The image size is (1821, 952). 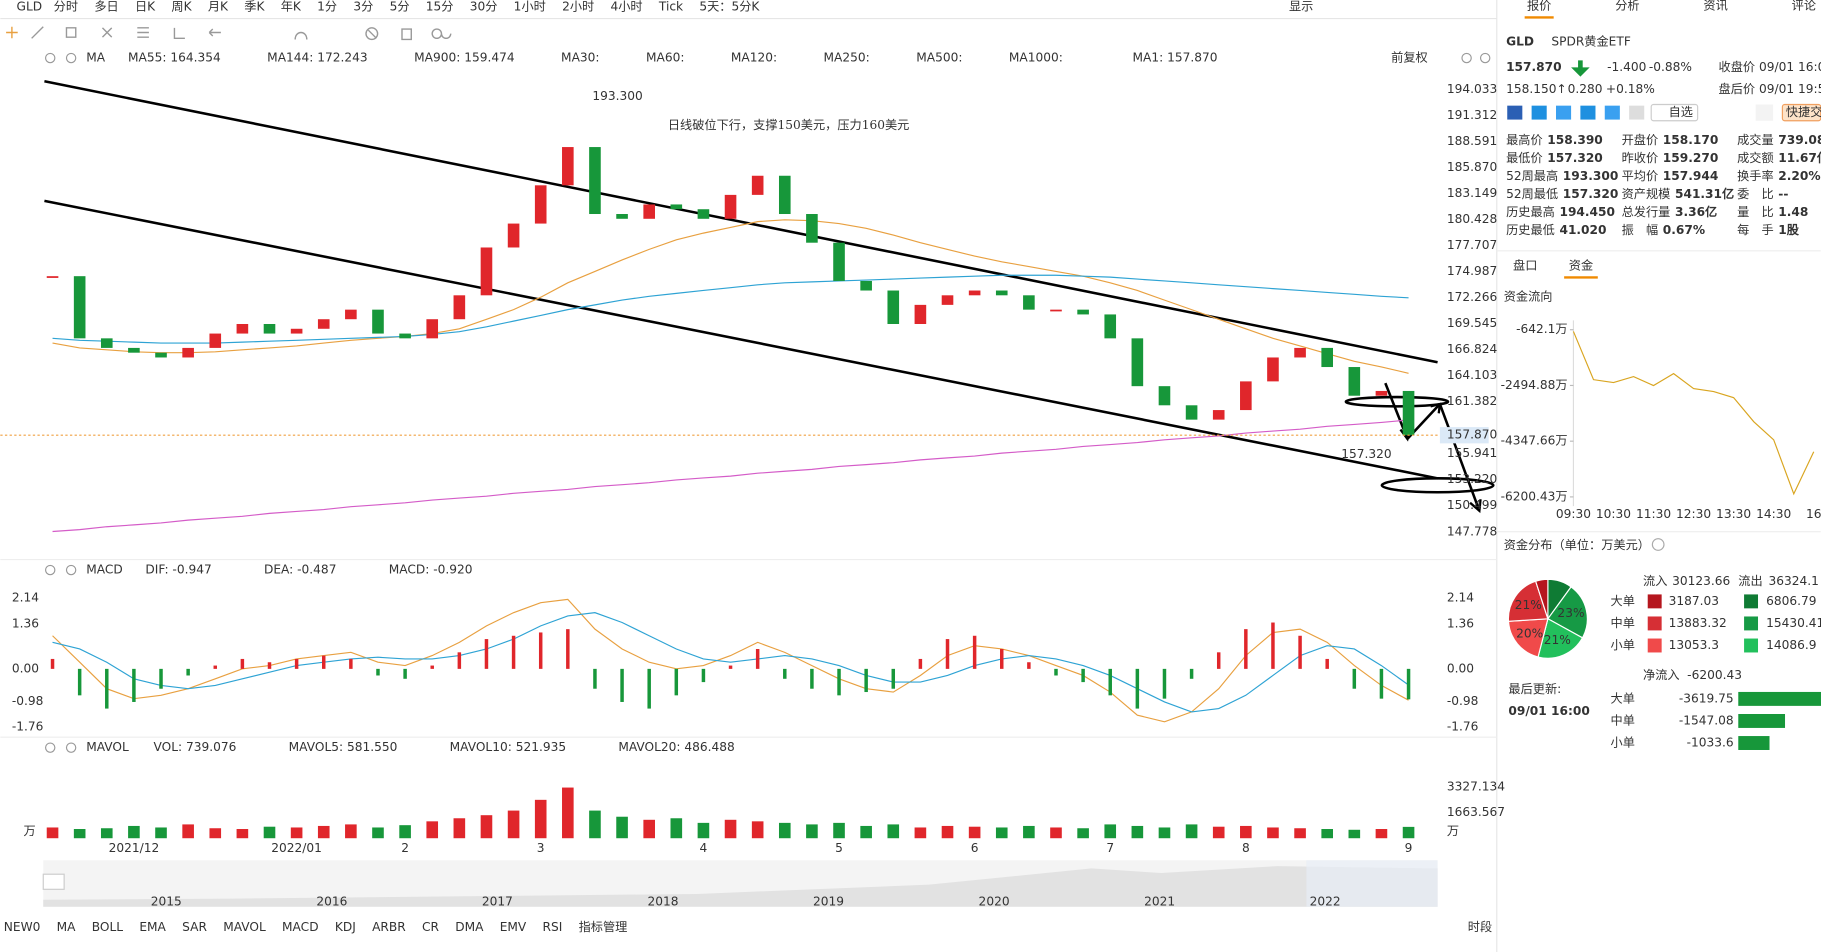 I want to click on chart-title: 资金分布（单位：万美元）, so click(x=1577, y=544).